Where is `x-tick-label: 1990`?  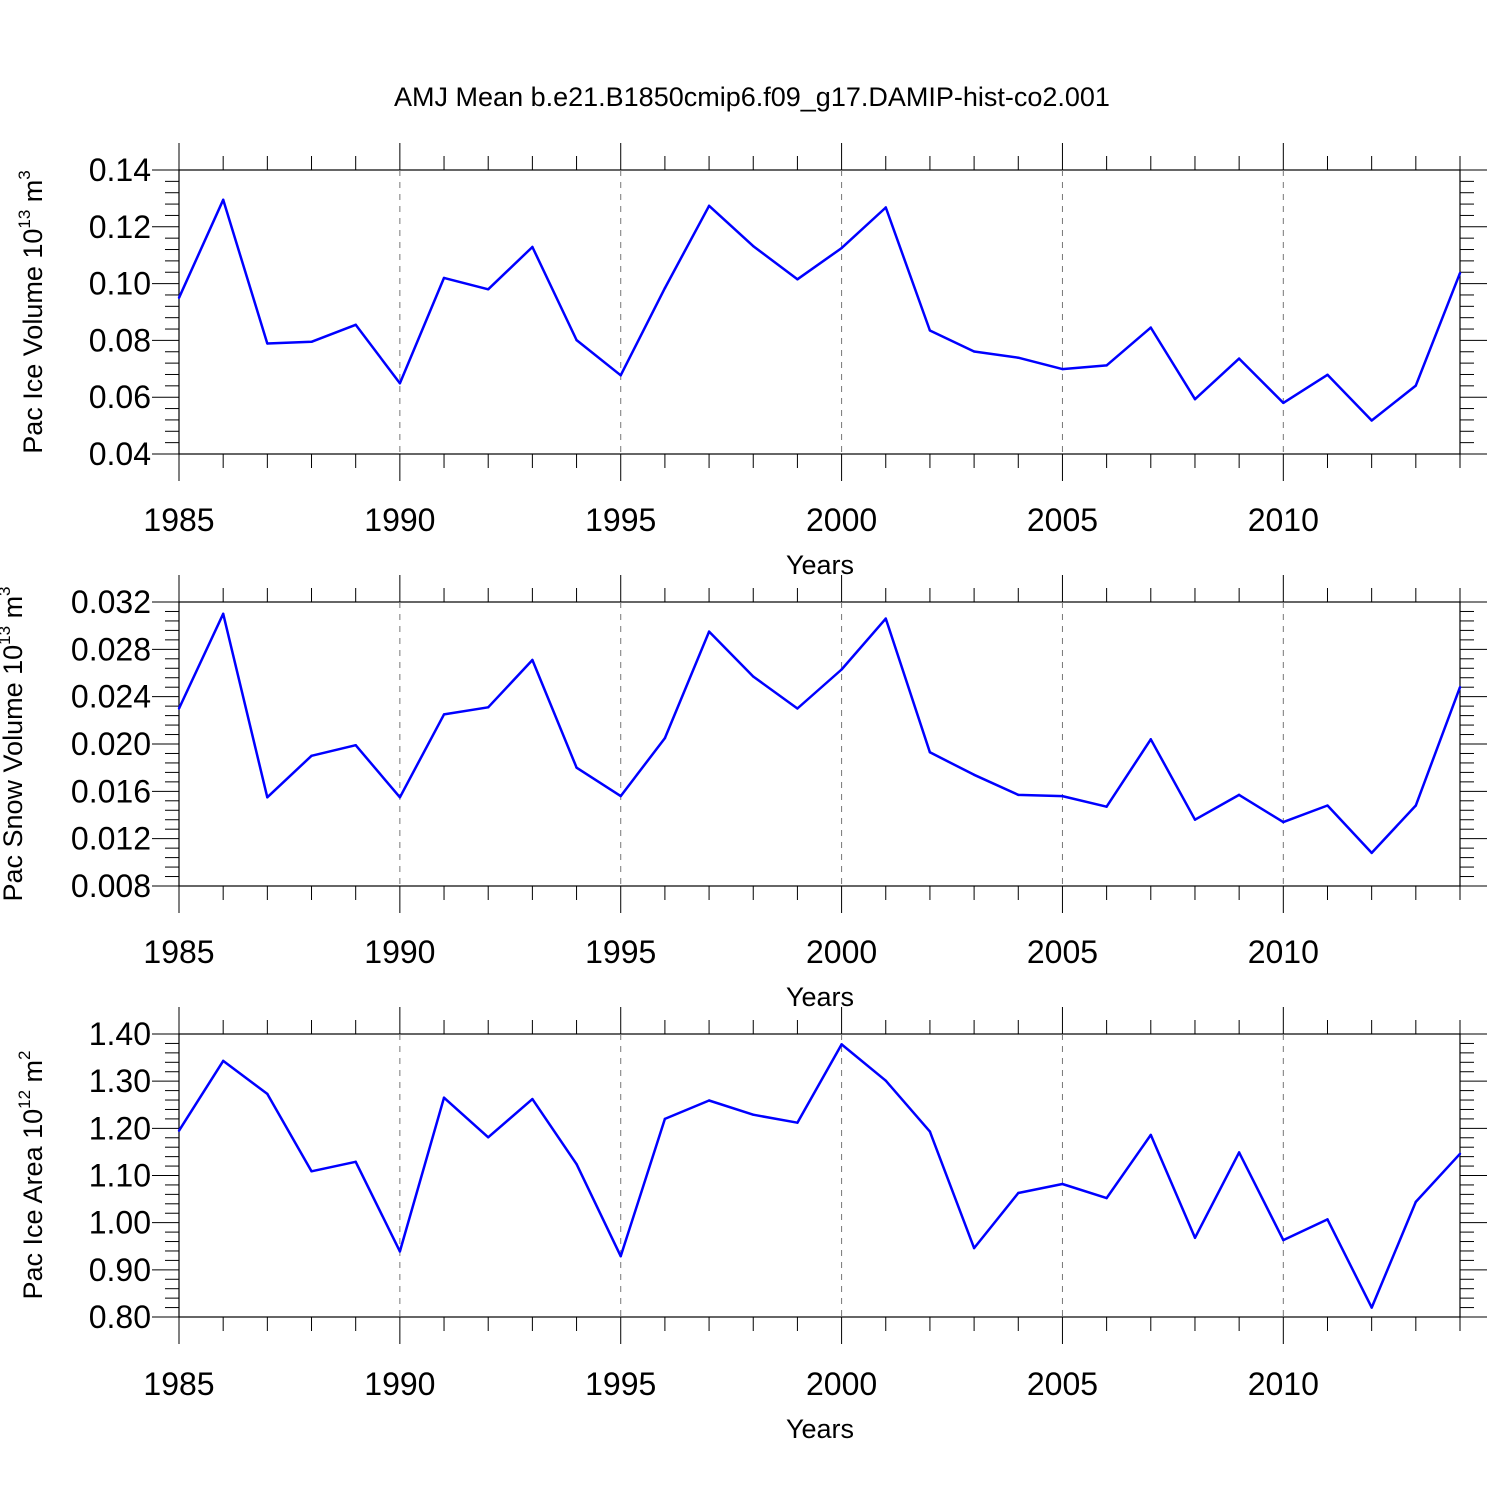
x-tick-label: 1990 is located at coordinates (399, 952).